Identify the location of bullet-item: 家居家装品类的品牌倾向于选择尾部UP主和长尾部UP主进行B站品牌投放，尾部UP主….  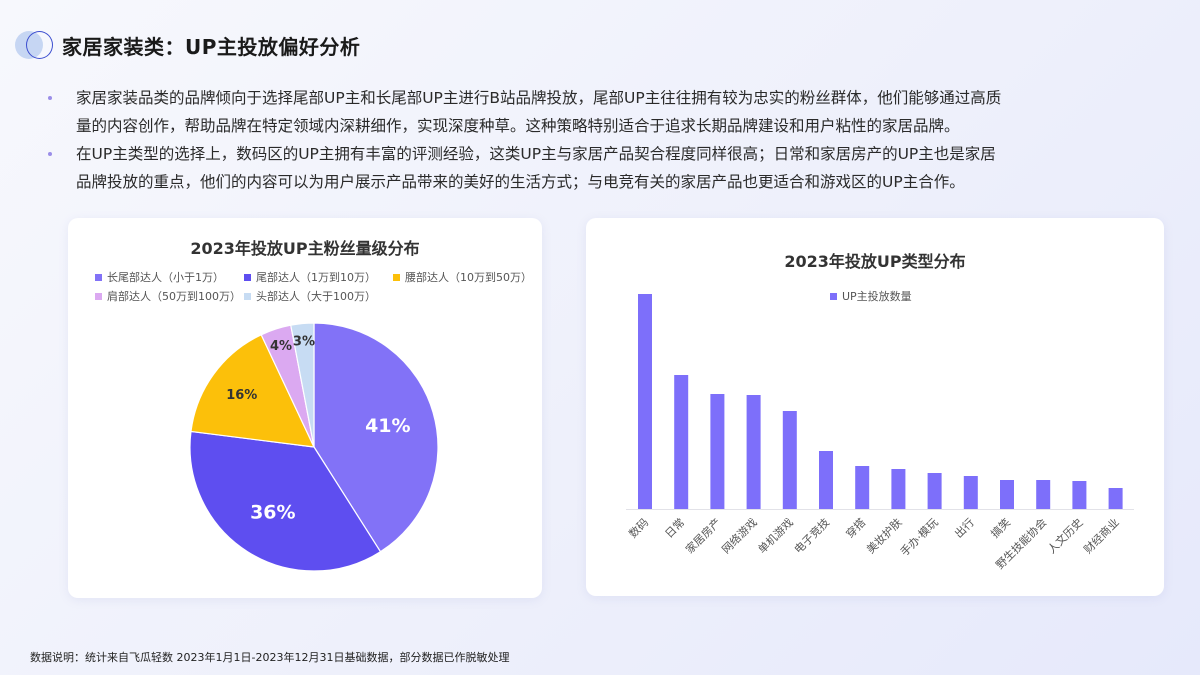
(594, 112).